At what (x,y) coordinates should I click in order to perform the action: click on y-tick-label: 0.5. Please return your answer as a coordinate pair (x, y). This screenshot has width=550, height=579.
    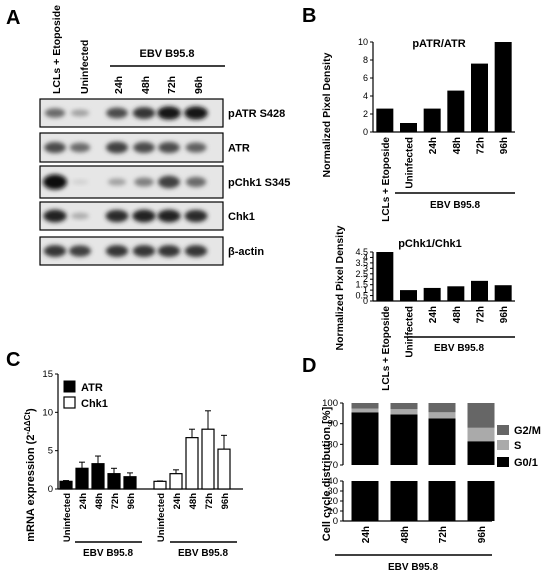
    Looking at the image, I should click on (361, 296).